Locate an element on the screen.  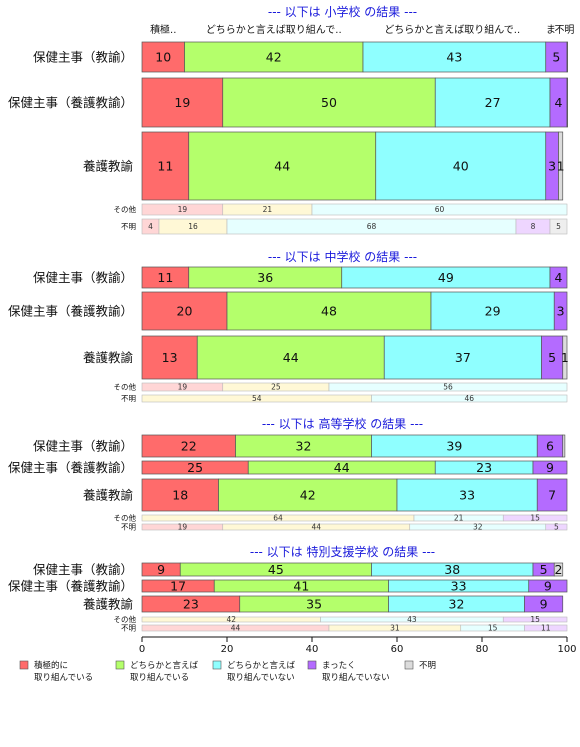
legend-label: 取り組んでいる is located at coordinates (159, 677).